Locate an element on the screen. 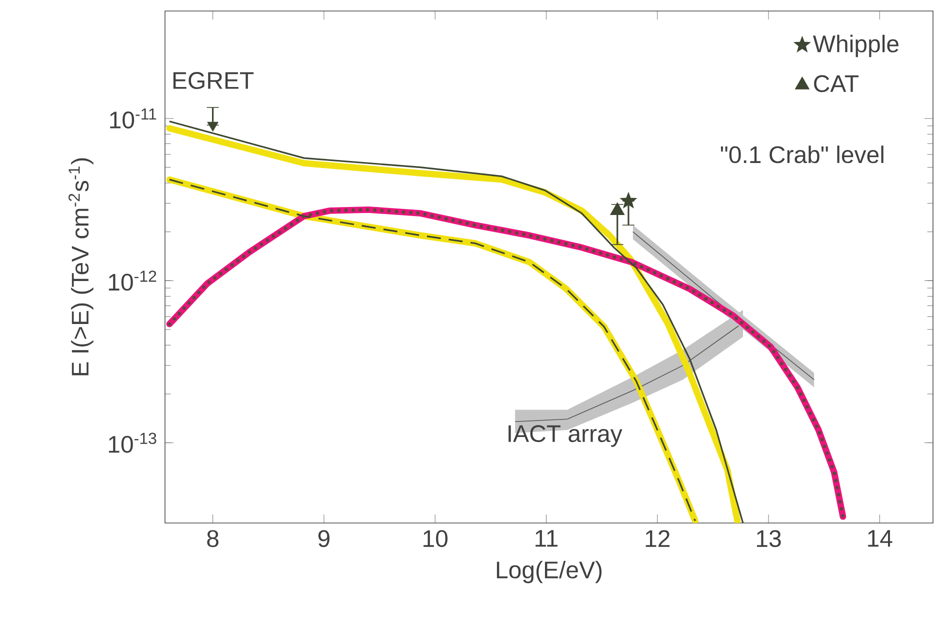  legend-label: Whipple is located at coordinates (855, 46).